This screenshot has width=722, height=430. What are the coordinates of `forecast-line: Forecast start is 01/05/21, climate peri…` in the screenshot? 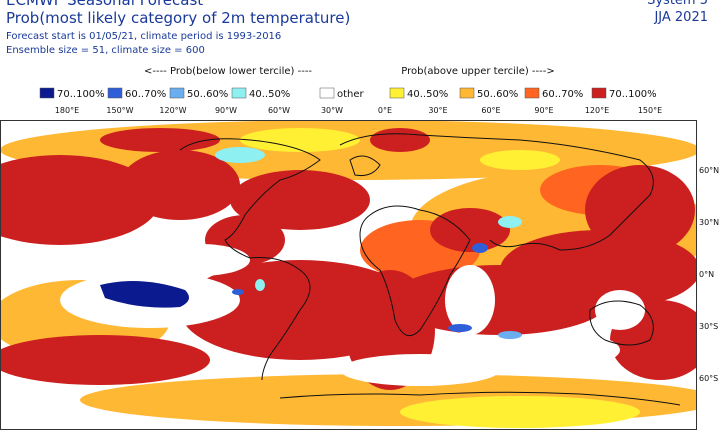 It's located at (144, 36).